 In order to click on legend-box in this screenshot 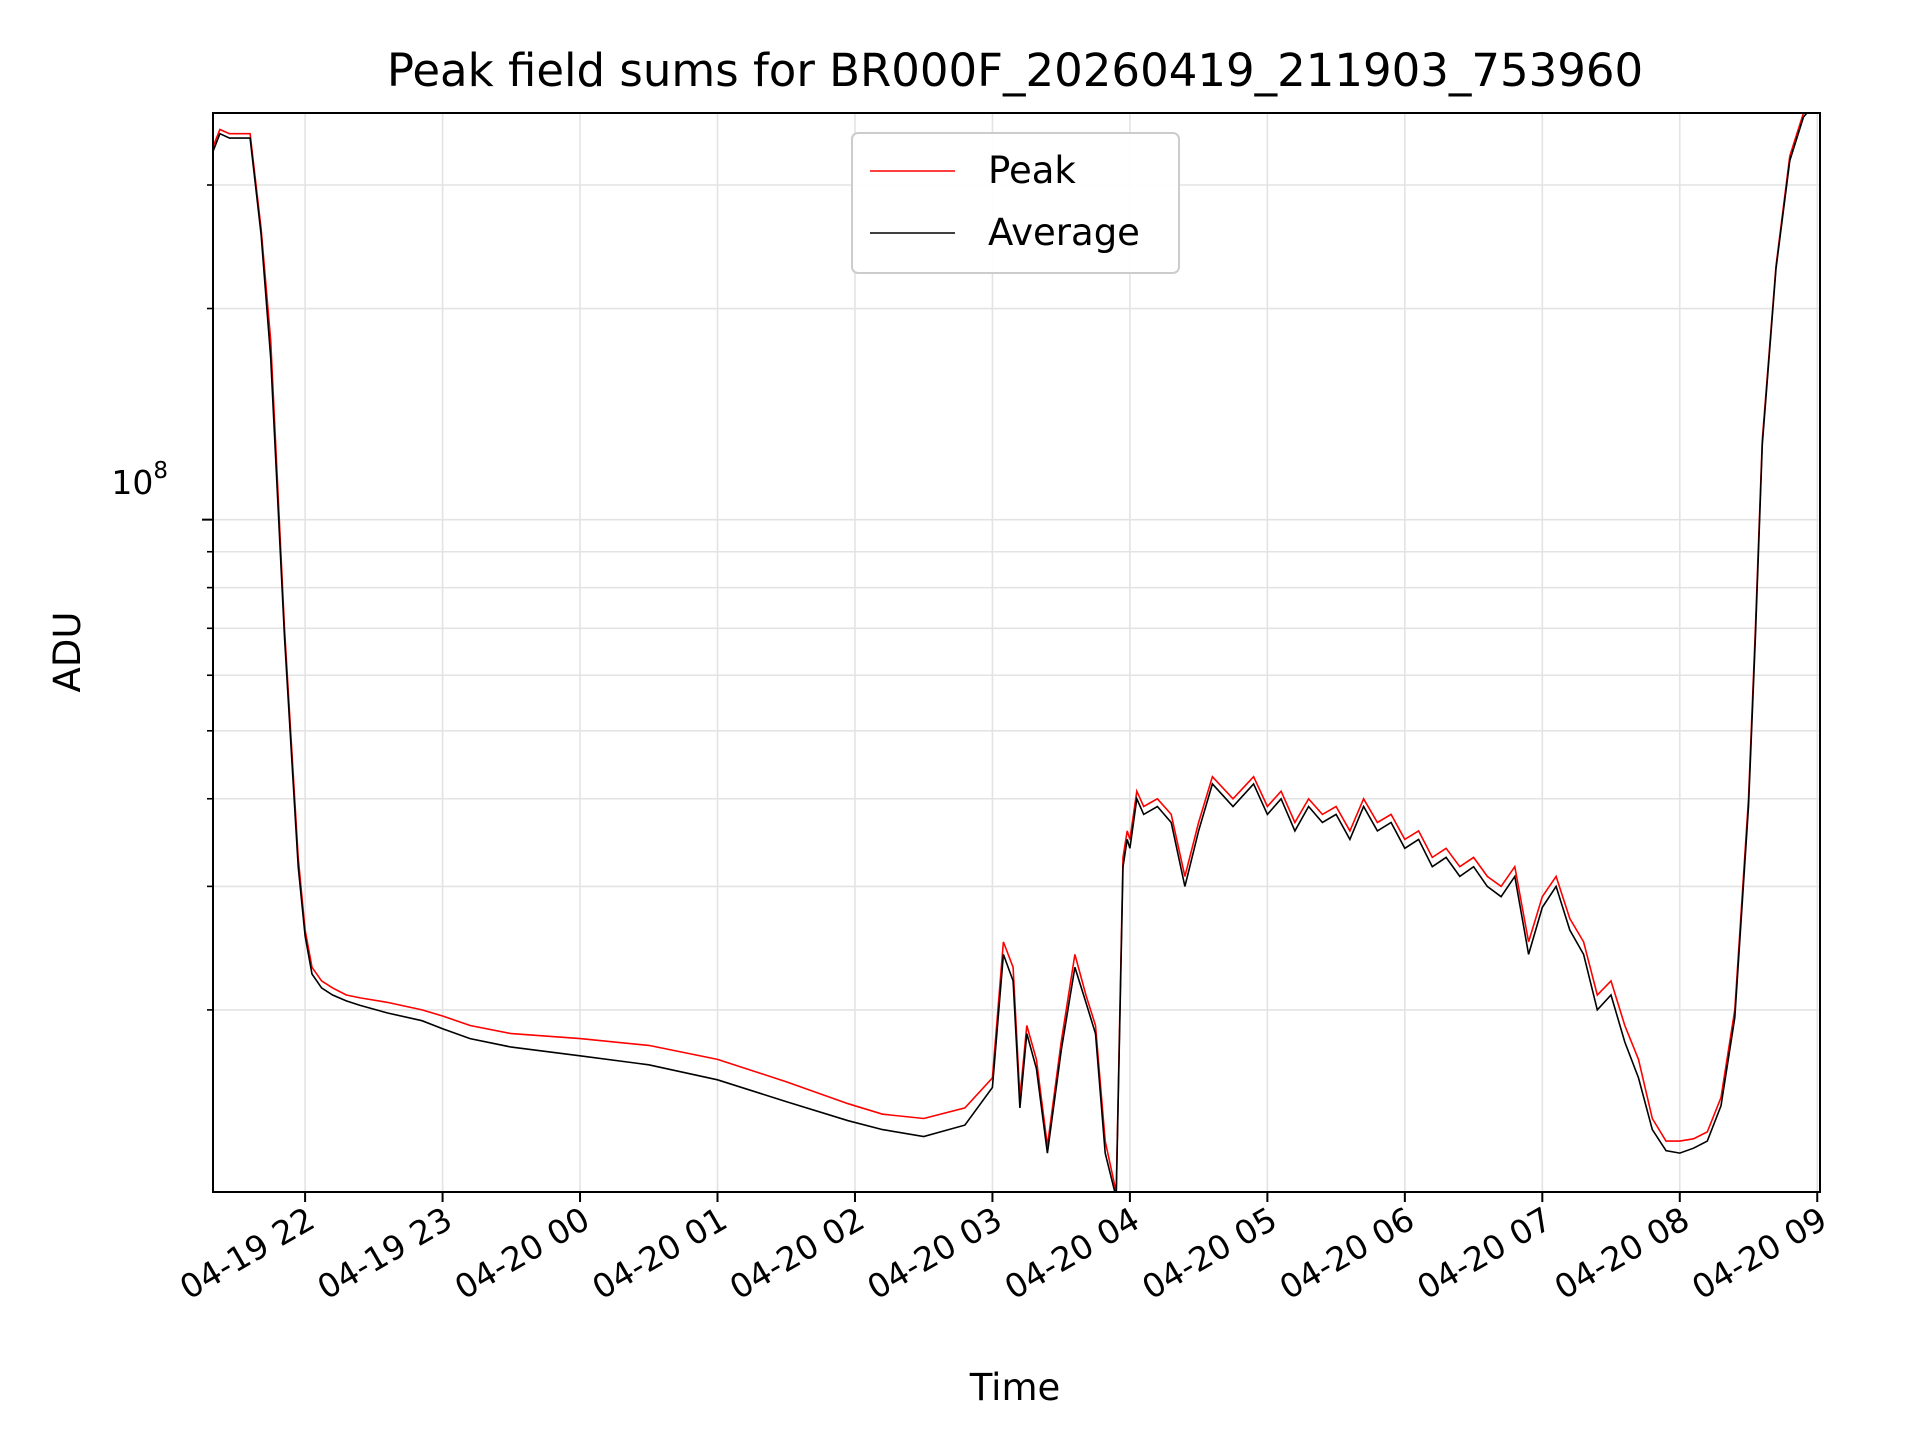, I will do `click(1015, 203)`.